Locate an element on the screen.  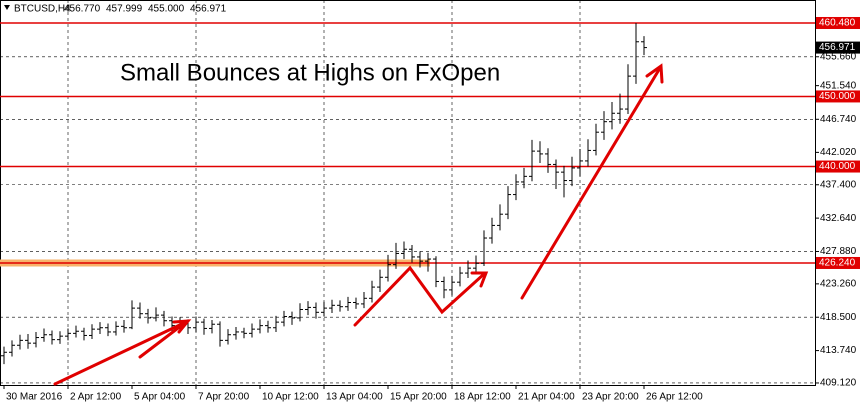
y-tick-label: 451.540 is located at coordinates (838, 85).